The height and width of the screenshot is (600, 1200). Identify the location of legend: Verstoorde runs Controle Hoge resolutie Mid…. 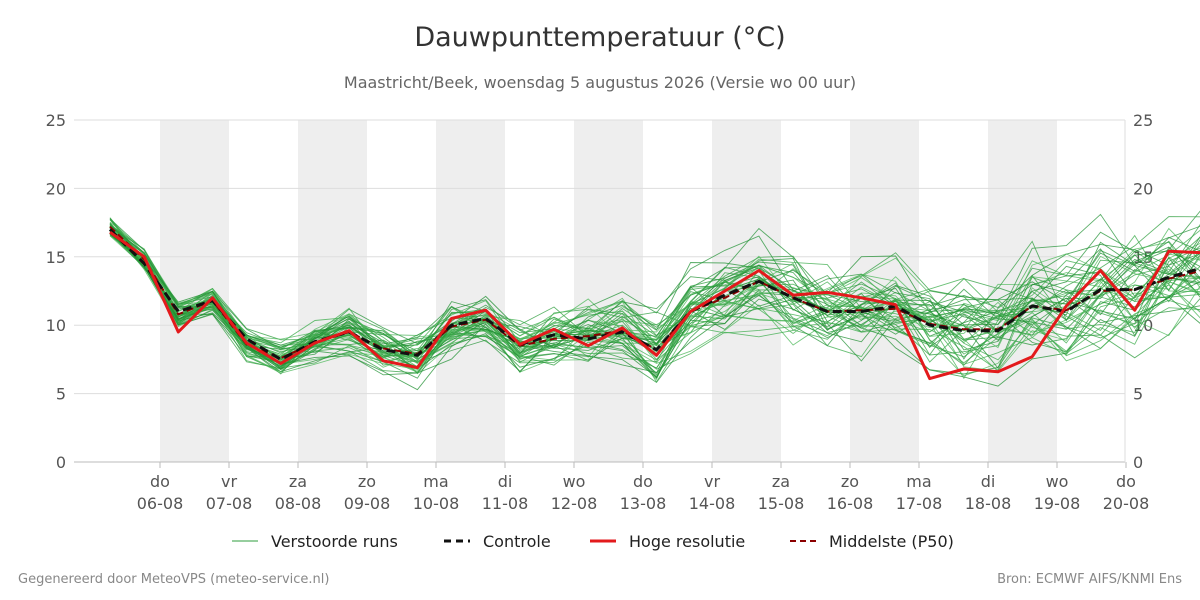
(593, 541).